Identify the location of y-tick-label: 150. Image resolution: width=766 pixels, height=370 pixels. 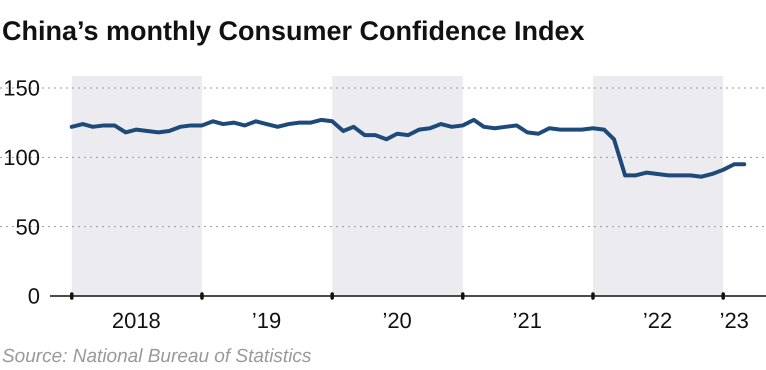
(21, 88).